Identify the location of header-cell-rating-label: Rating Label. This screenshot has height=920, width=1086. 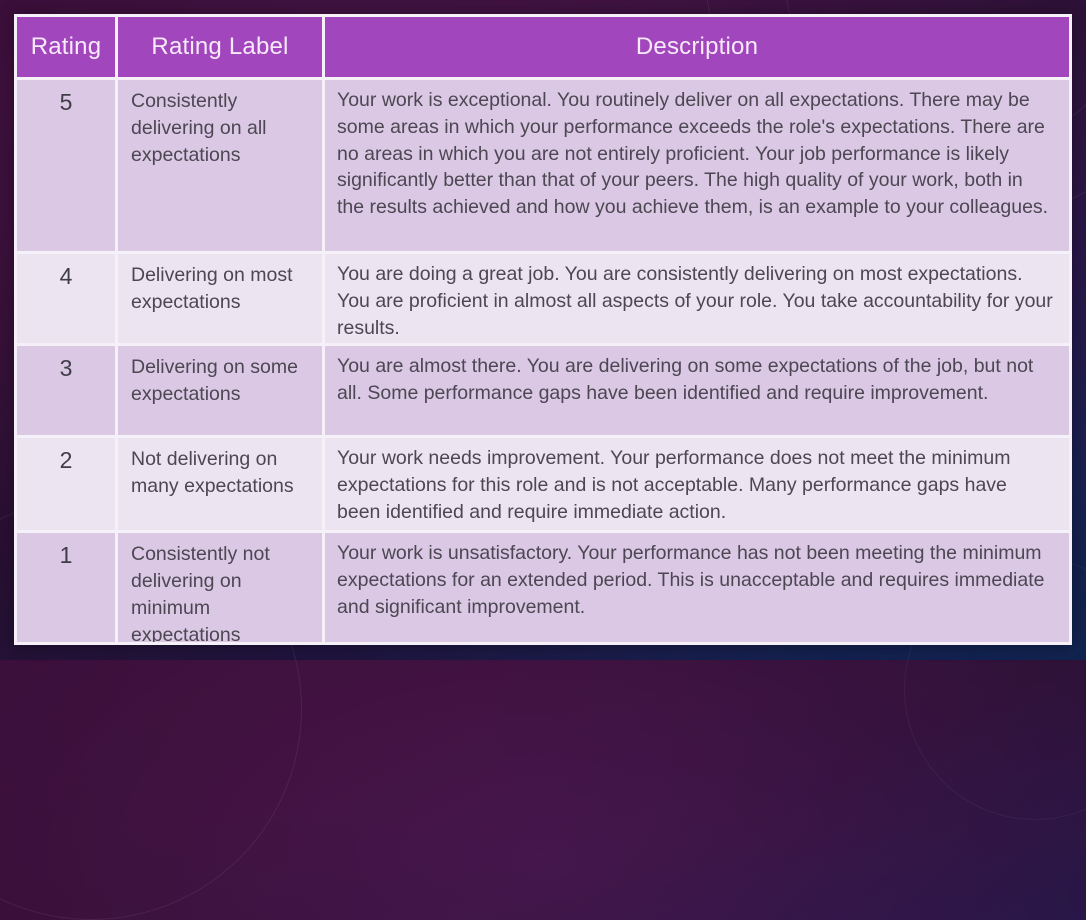
(220, 47).